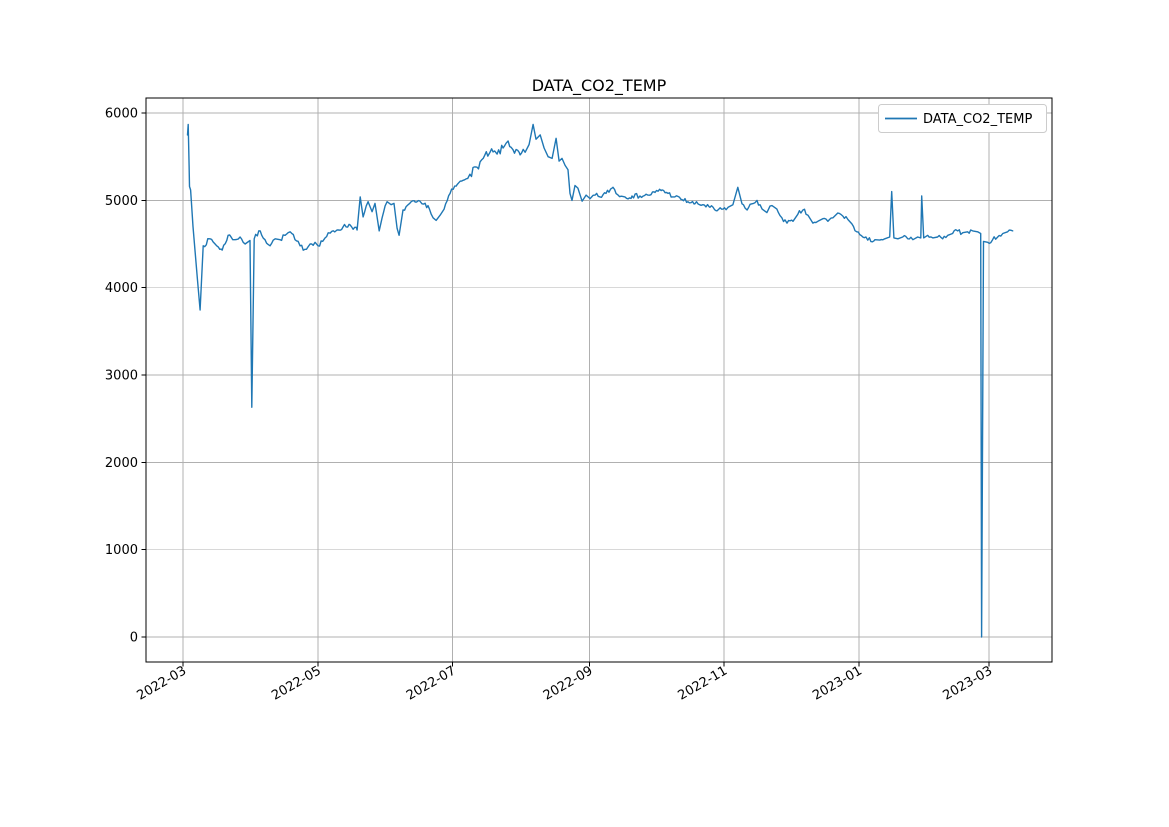 The image size is (1169, 827). I want to click on chart-title: DATA_CO2_TEMP, so click(599, 86).